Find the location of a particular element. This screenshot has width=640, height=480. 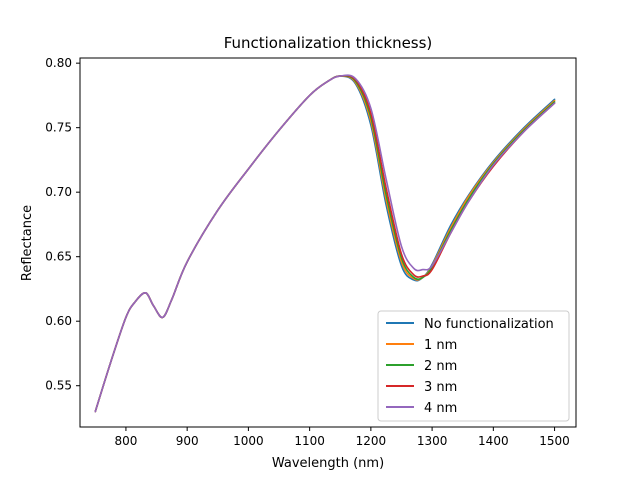

y-tick-label: 0.55 is located at coordinates (58, 386).